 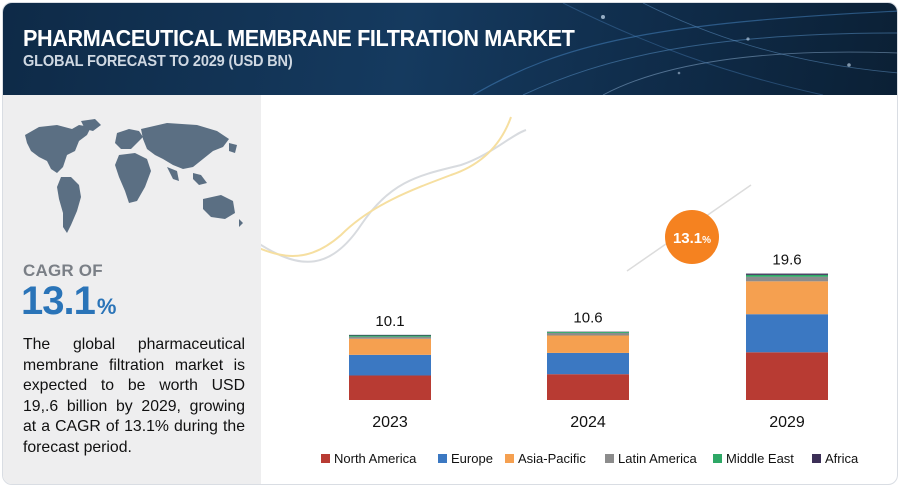 I want to click on legend-label-asia-pacific: Asia-Pacific, so click(x=552, y=458).